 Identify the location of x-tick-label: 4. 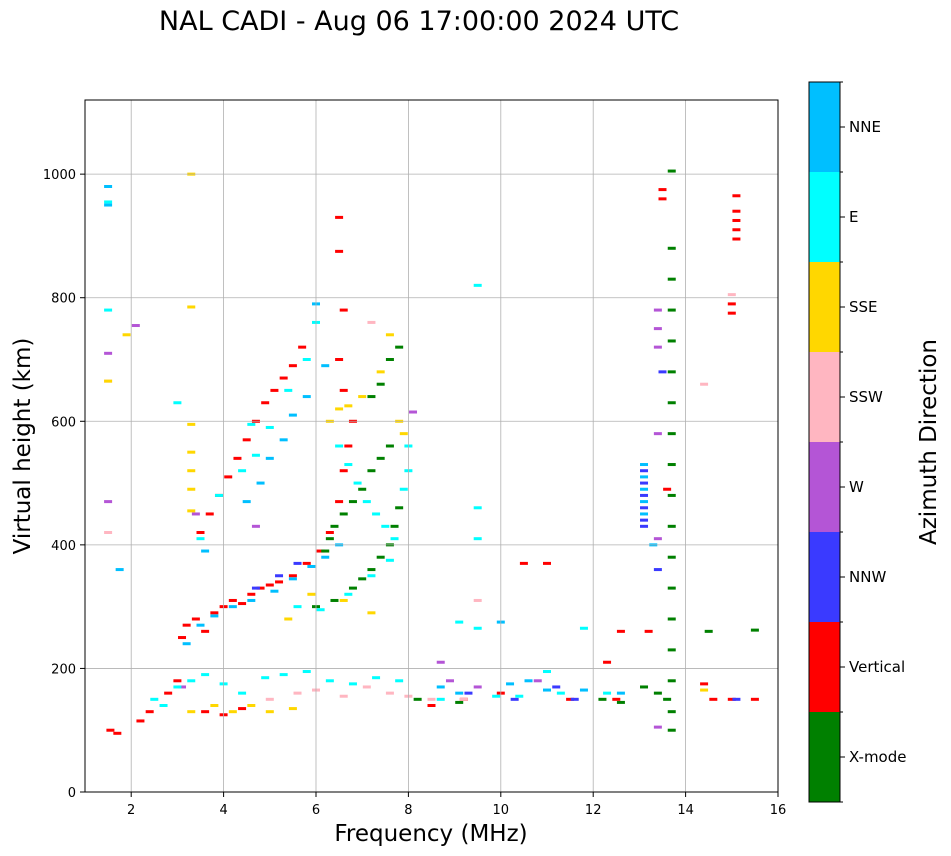
(223, 810).